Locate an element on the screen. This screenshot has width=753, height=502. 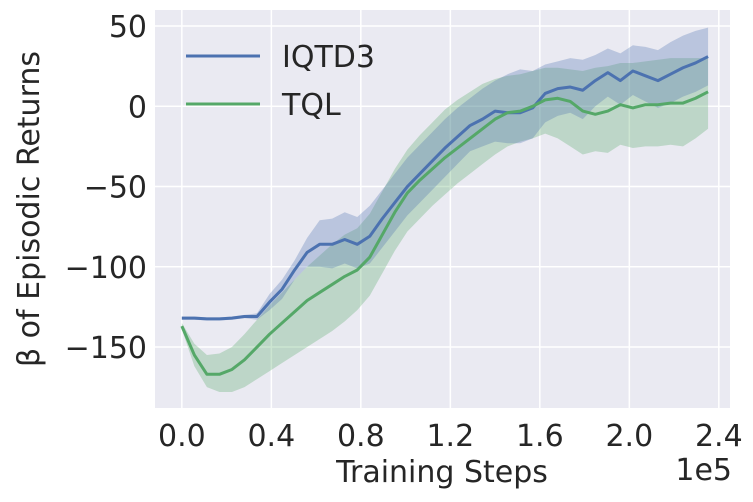
x-tick-label: 0.4 is located at coordinates (271, 436).